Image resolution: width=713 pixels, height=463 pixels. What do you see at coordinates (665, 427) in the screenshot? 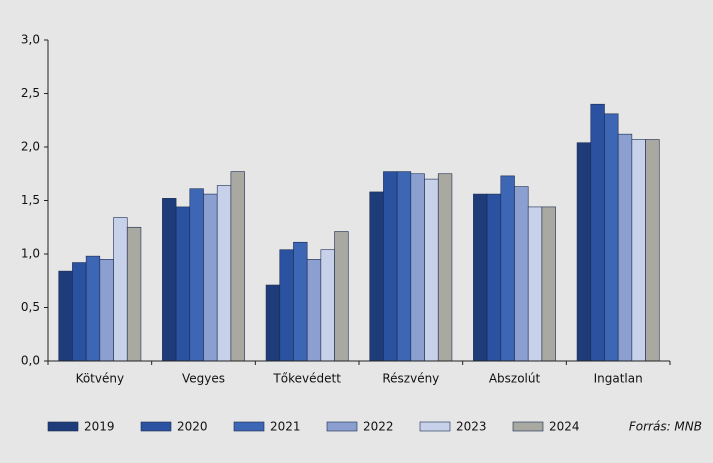
I see `source-note: Forrás: MNB` at bounding box center [665, 427].